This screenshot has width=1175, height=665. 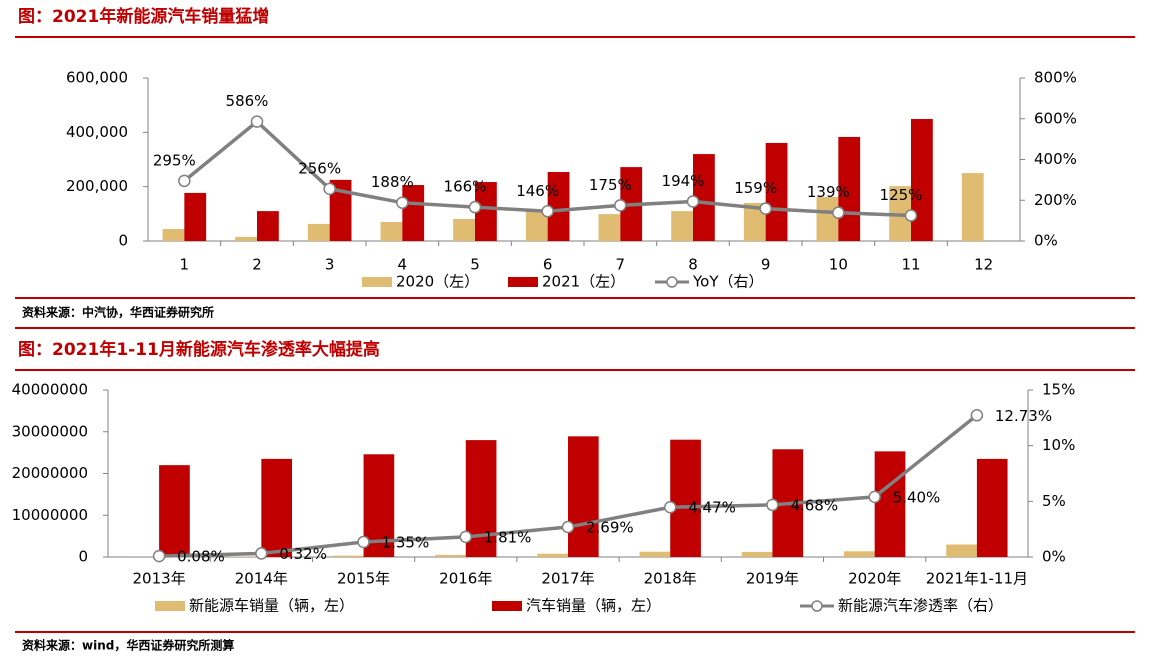 I want to click on data-label: 175%, so click(x=610, y=185).